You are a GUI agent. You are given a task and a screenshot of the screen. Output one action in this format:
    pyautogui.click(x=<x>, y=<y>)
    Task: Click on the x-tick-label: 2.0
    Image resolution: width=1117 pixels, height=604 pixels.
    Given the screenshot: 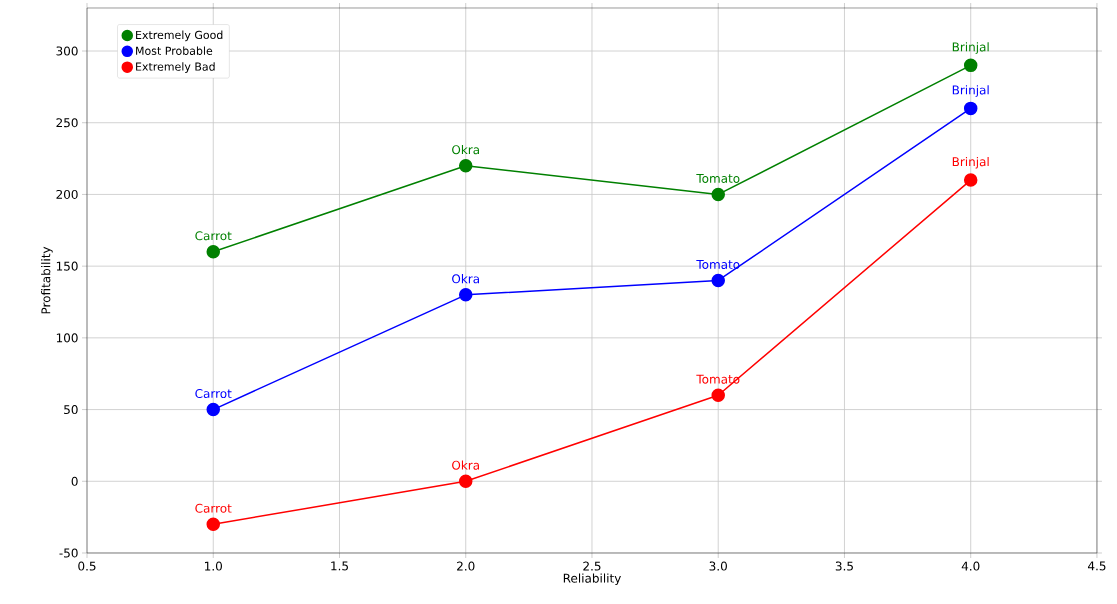 What is the action you would take?
    pyautogui.click(x=466, y=566)
    